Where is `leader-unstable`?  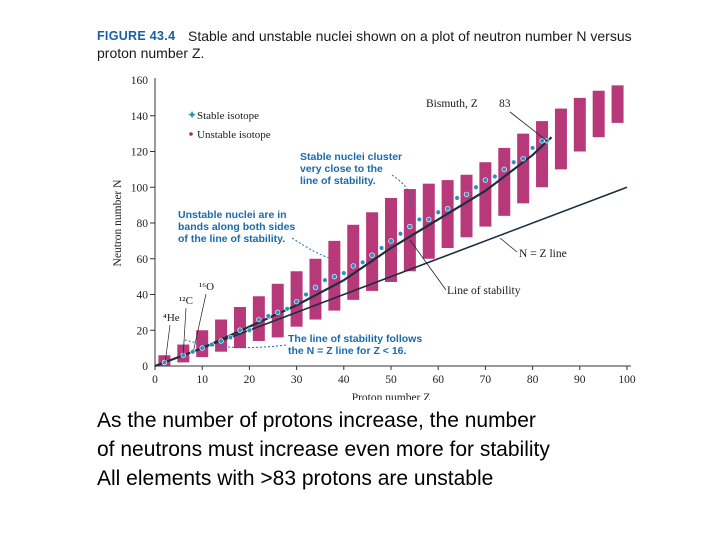
leader-unstable is located at coordinates (311, 248).